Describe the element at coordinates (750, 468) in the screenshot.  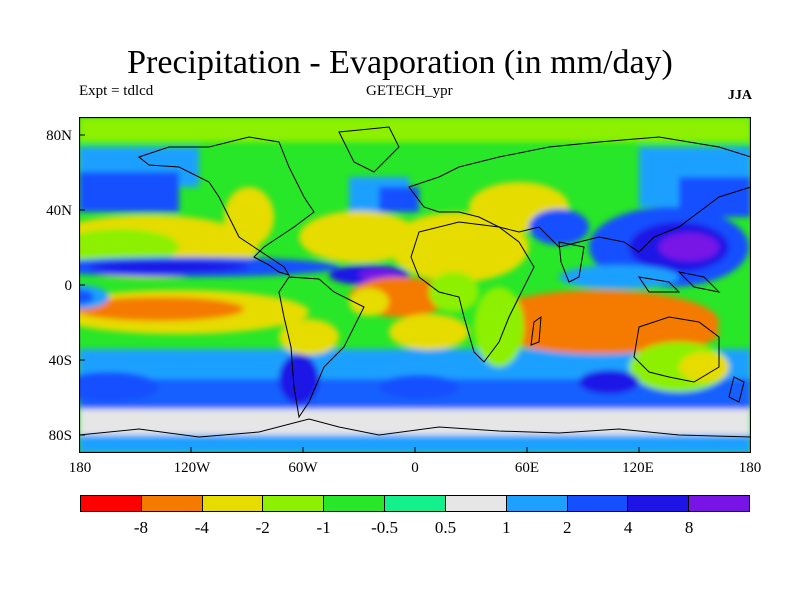
I see `xtick-label-180e: 180` at that location.